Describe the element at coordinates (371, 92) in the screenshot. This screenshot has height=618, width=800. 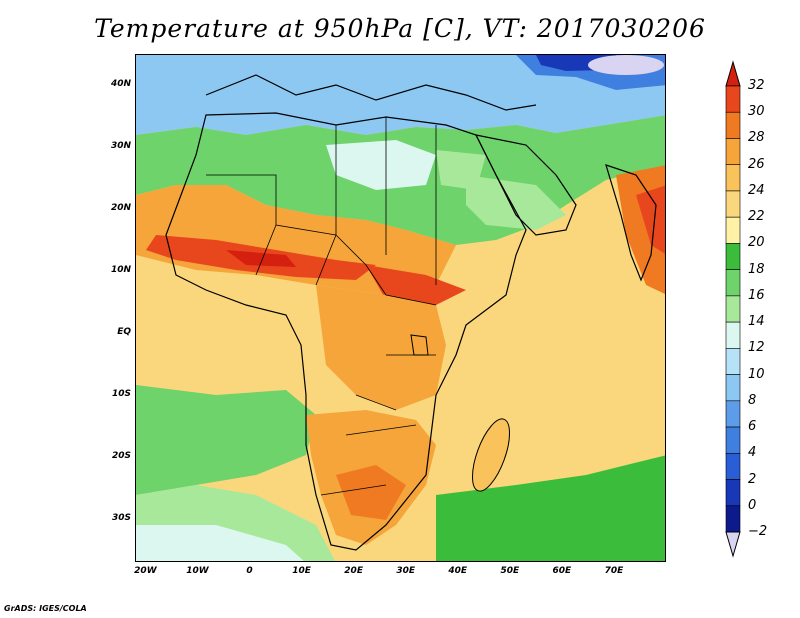
I see `europe-coastline` at that location.